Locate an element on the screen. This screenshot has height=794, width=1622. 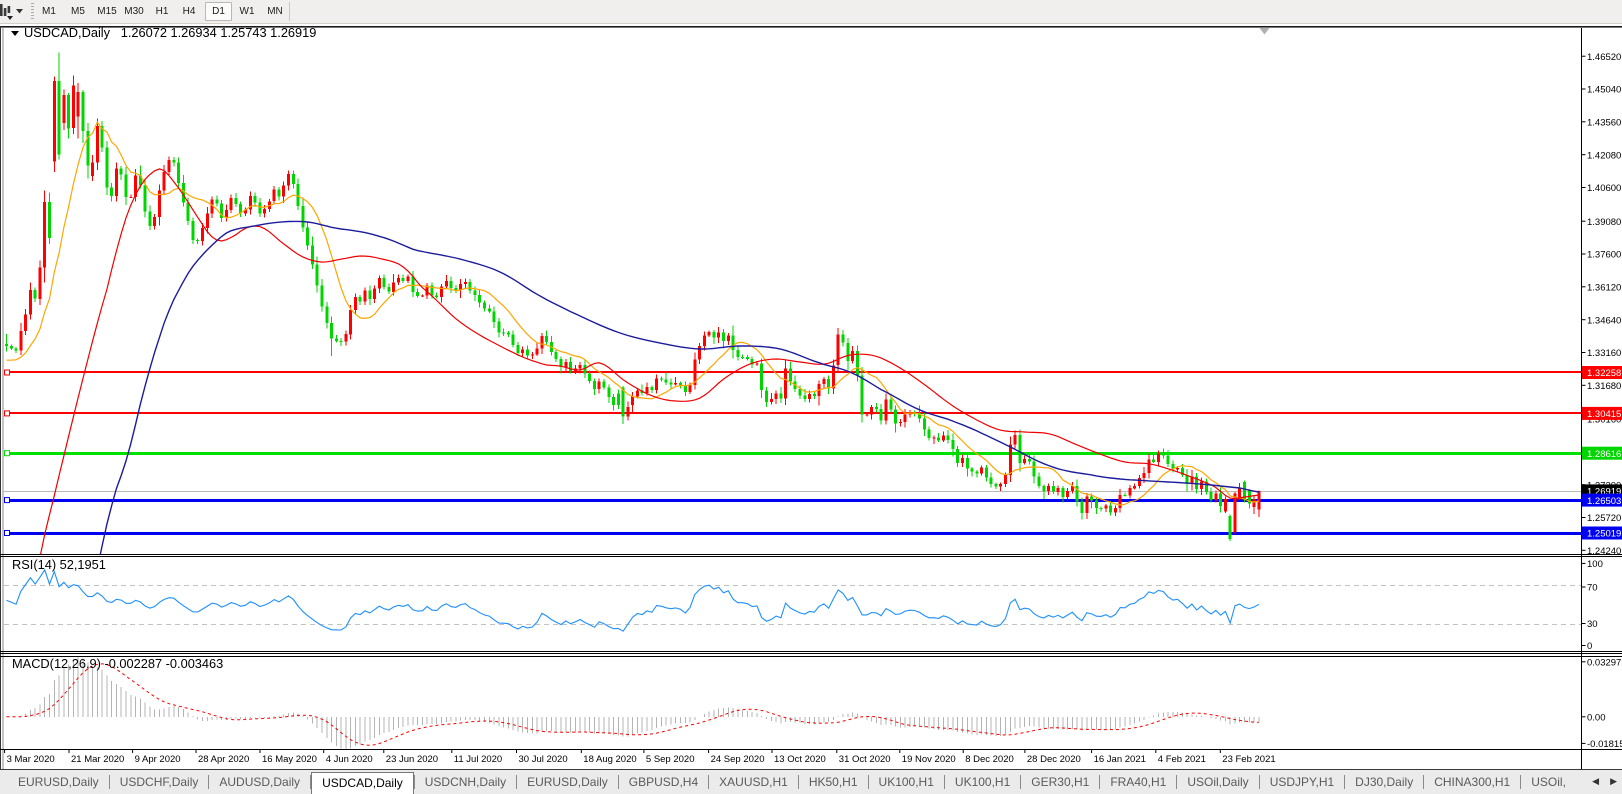
svg-text: 28 Dec 2020 is located at coordinates (1054, 759).